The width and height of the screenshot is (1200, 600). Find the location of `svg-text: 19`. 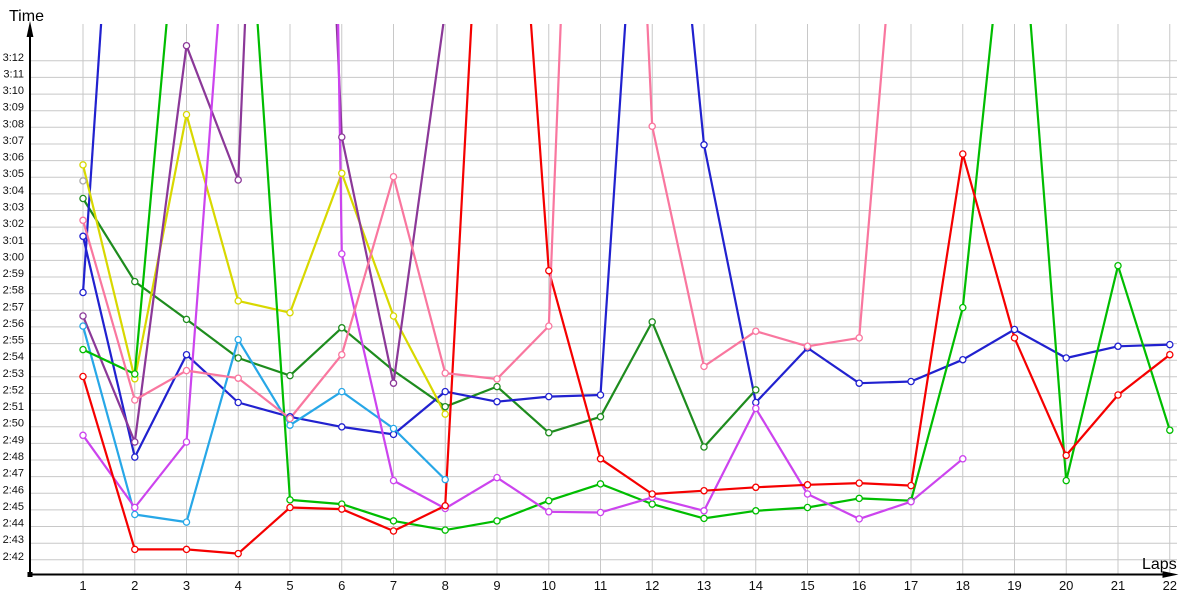

svg-text: 19 is located at coordinates (1014, 585).